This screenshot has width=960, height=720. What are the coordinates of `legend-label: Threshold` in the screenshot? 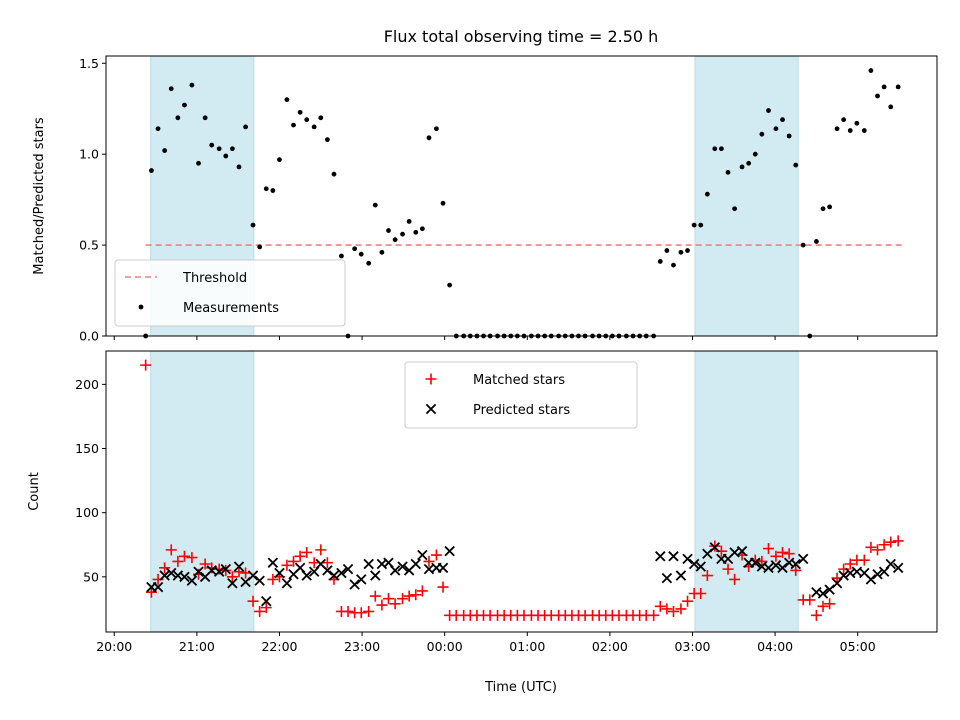 It's located at (214, 278).